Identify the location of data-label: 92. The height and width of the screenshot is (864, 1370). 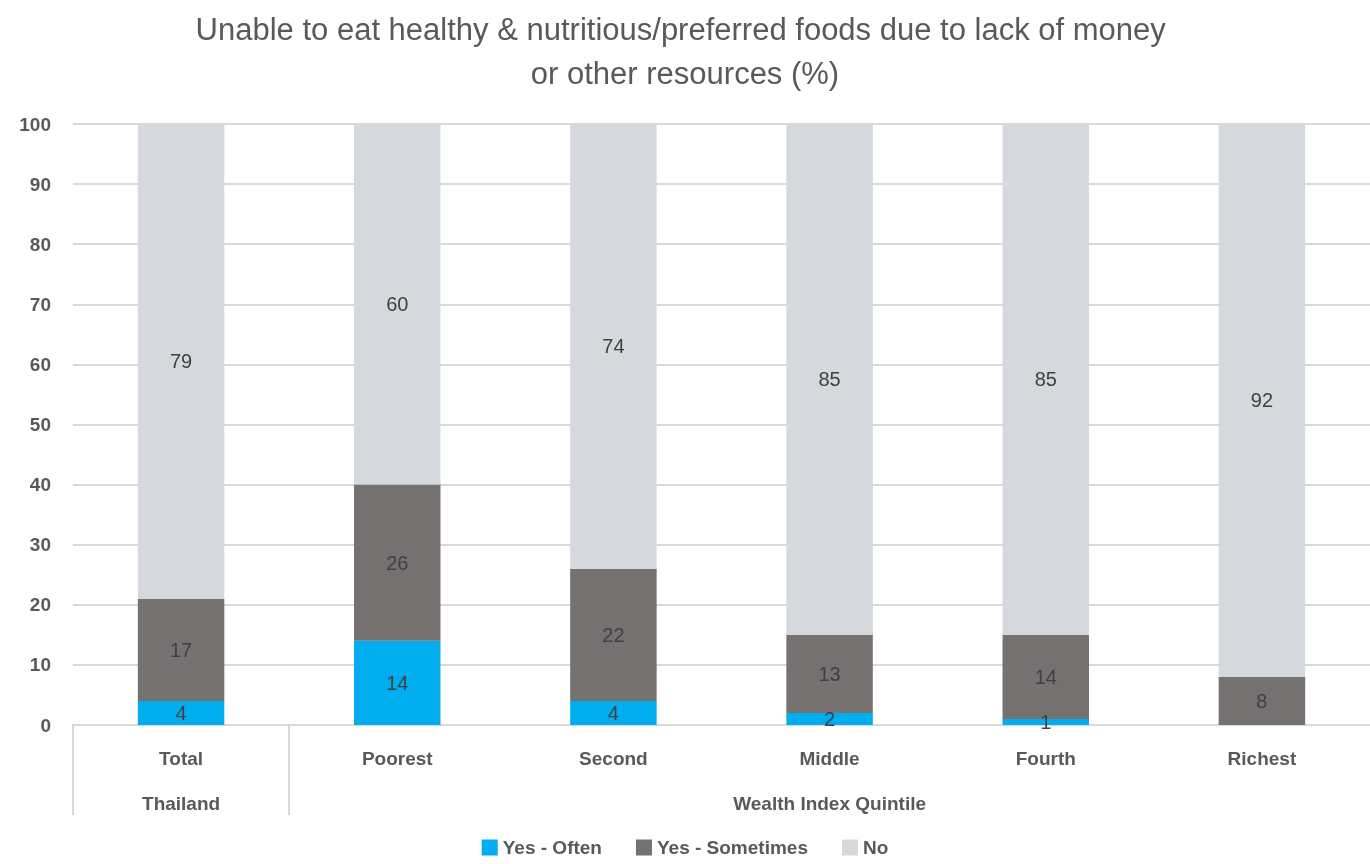
(1262, 400).